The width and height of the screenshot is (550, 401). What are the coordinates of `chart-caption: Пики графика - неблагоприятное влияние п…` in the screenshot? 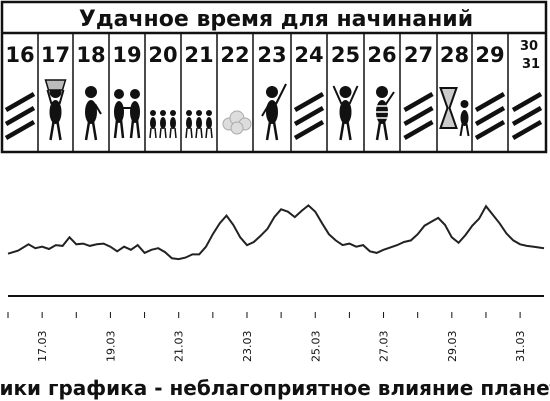 It's located at (275, 388).